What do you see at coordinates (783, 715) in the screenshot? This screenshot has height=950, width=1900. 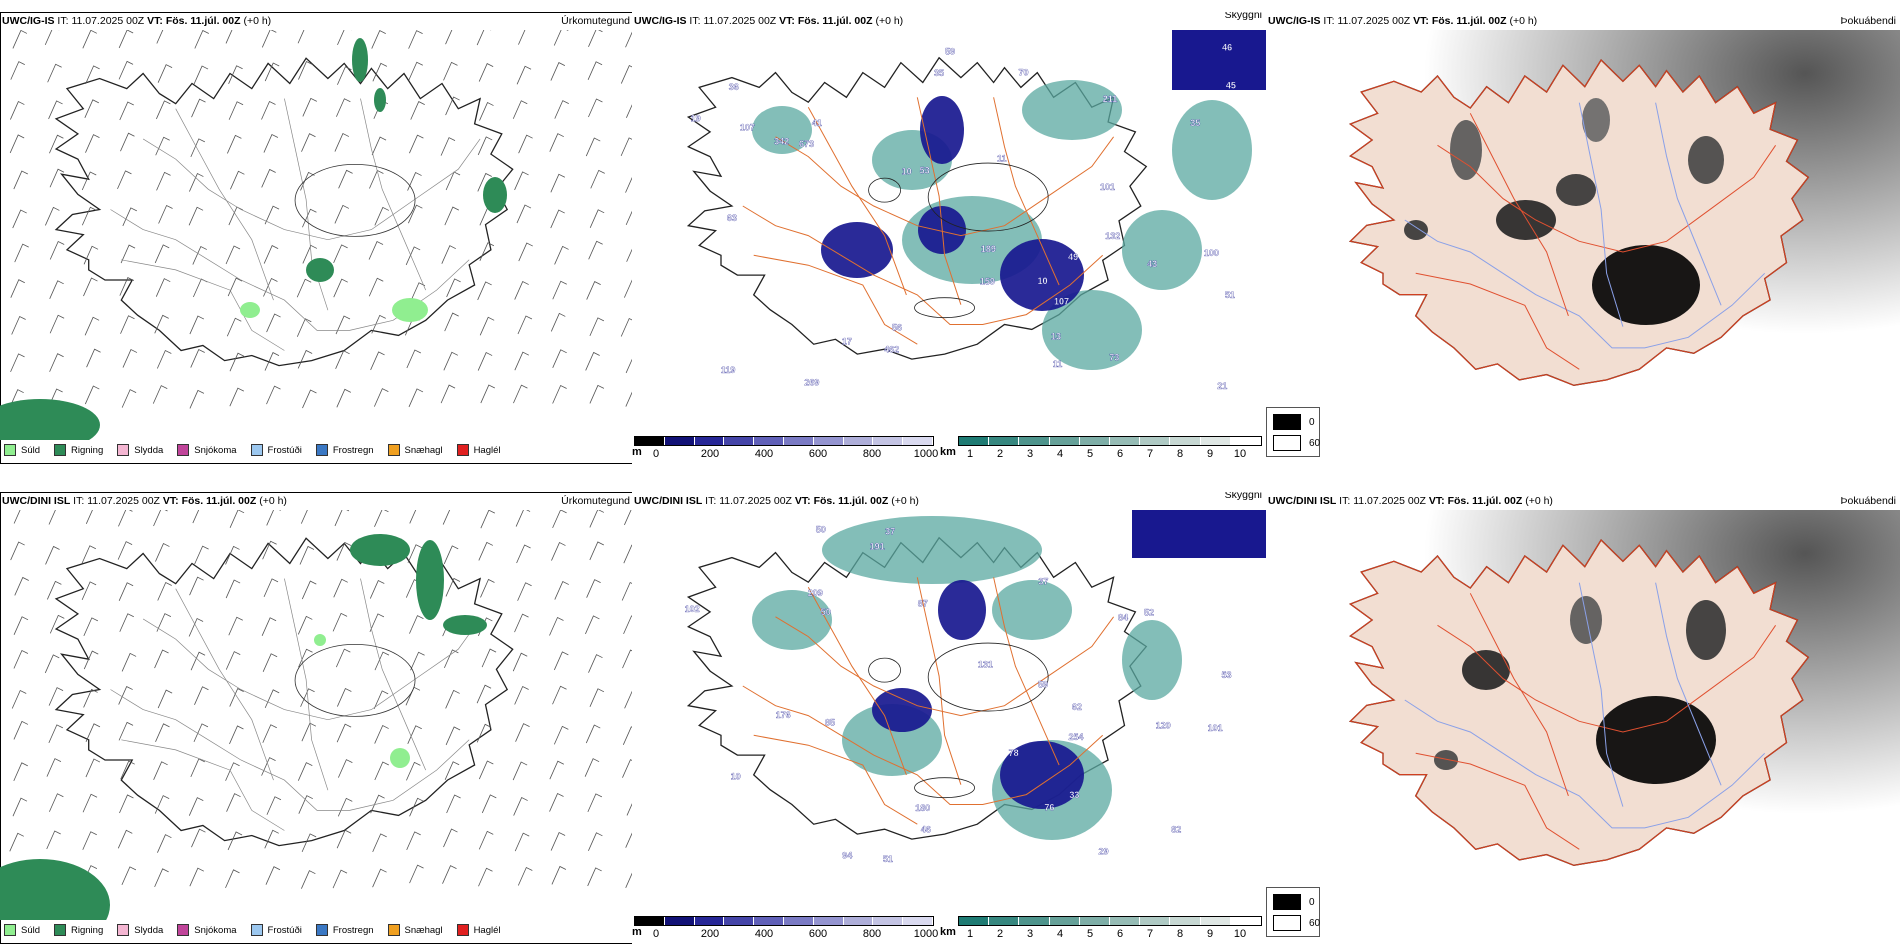 I see `cloud-base-label: 176` at bounding box center [783, 715].